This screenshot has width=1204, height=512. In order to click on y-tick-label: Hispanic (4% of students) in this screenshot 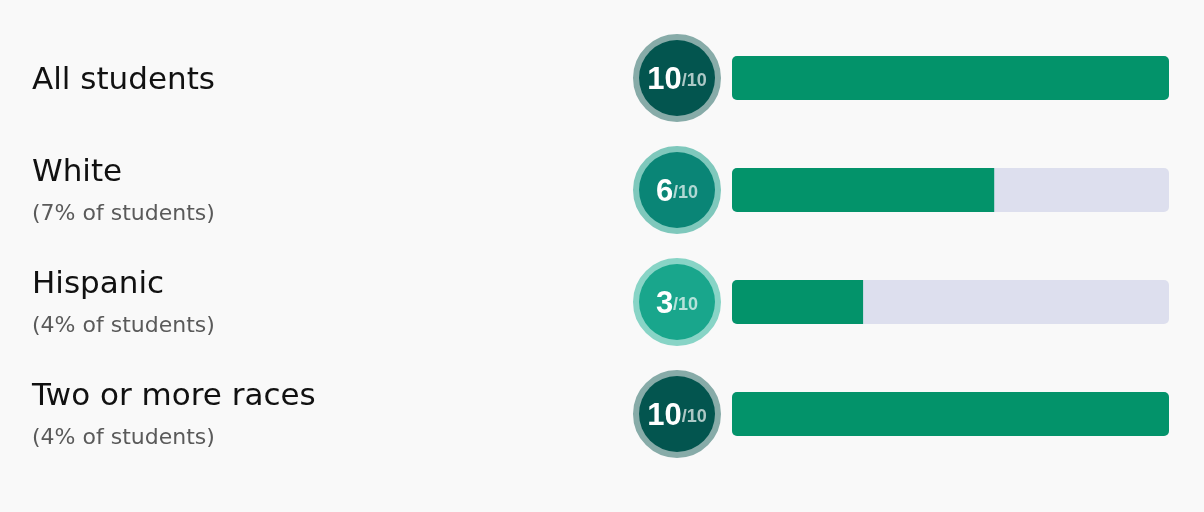, I will do `click(123, 300)`.